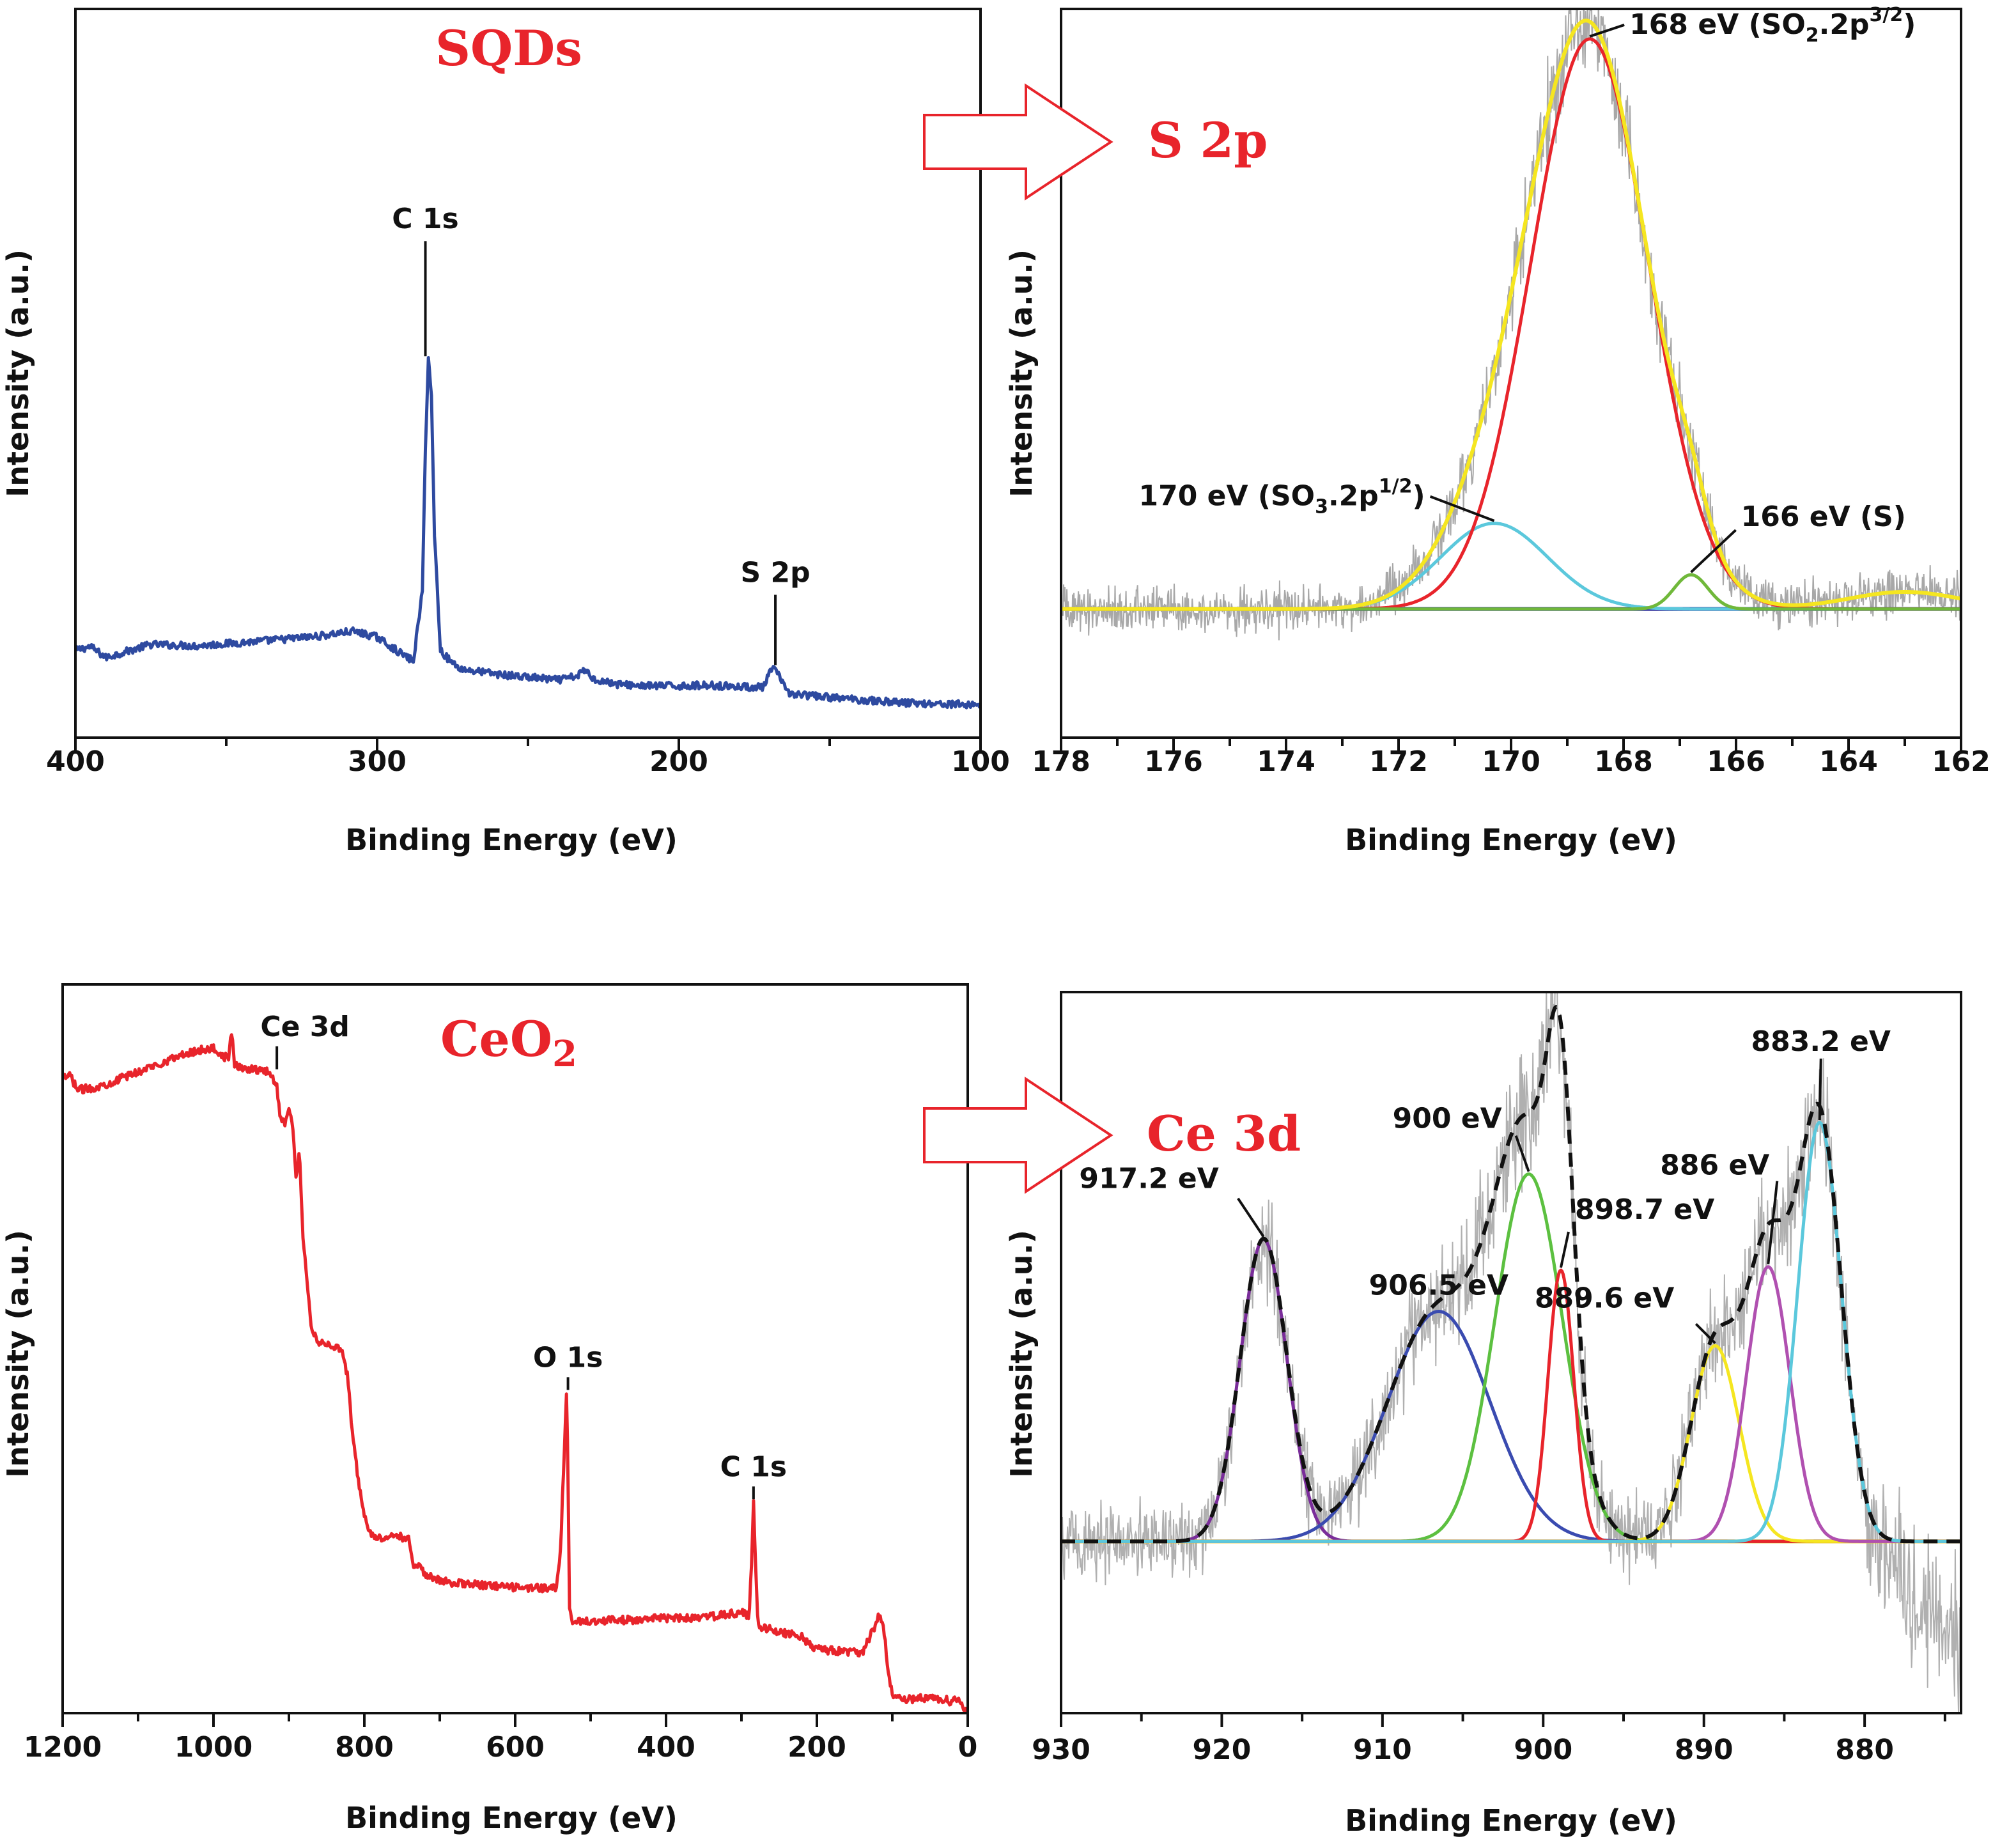 This screenshot has width=1993, height=1848. Describe the element at coordinates (1864, 1750) in the screenshot. I see `x-tick-label: 880` at that location.